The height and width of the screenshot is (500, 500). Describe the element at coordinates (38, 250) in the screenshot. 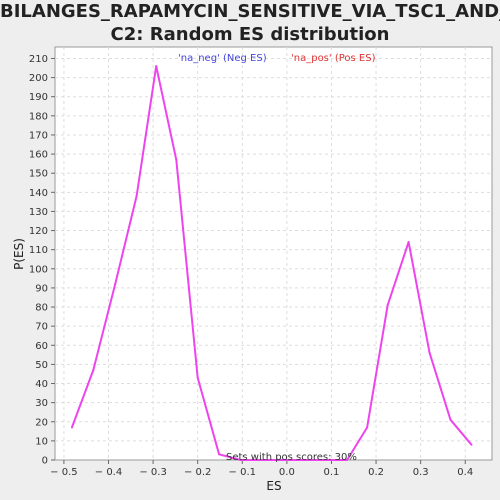

I see `y-tick-label: 110` at that location.